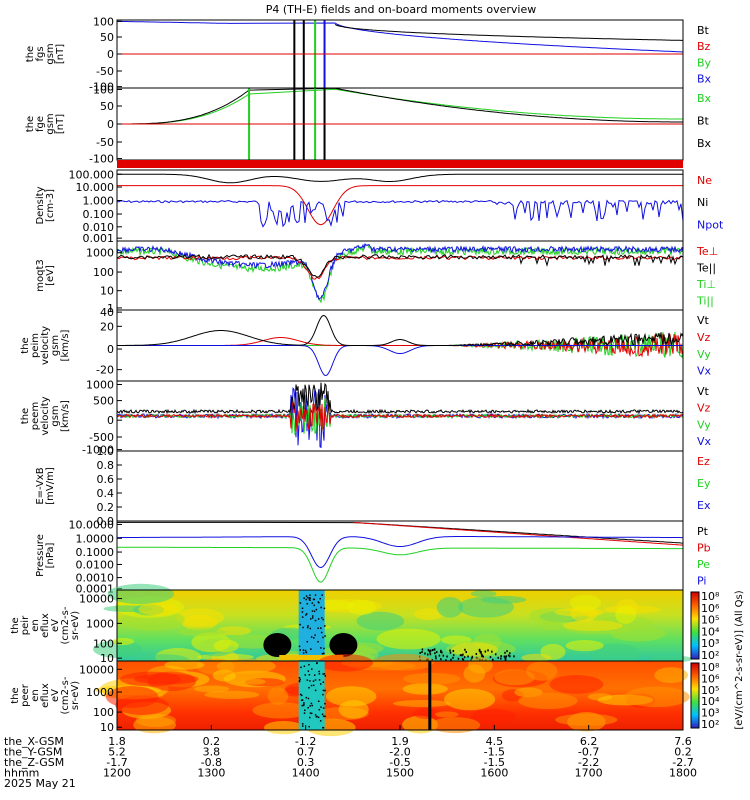 This screenshot has width=750, height=800. Describe the element at coordinates (212, 752) in the screenshot. I see `x-row-value: 3.8` at that location.